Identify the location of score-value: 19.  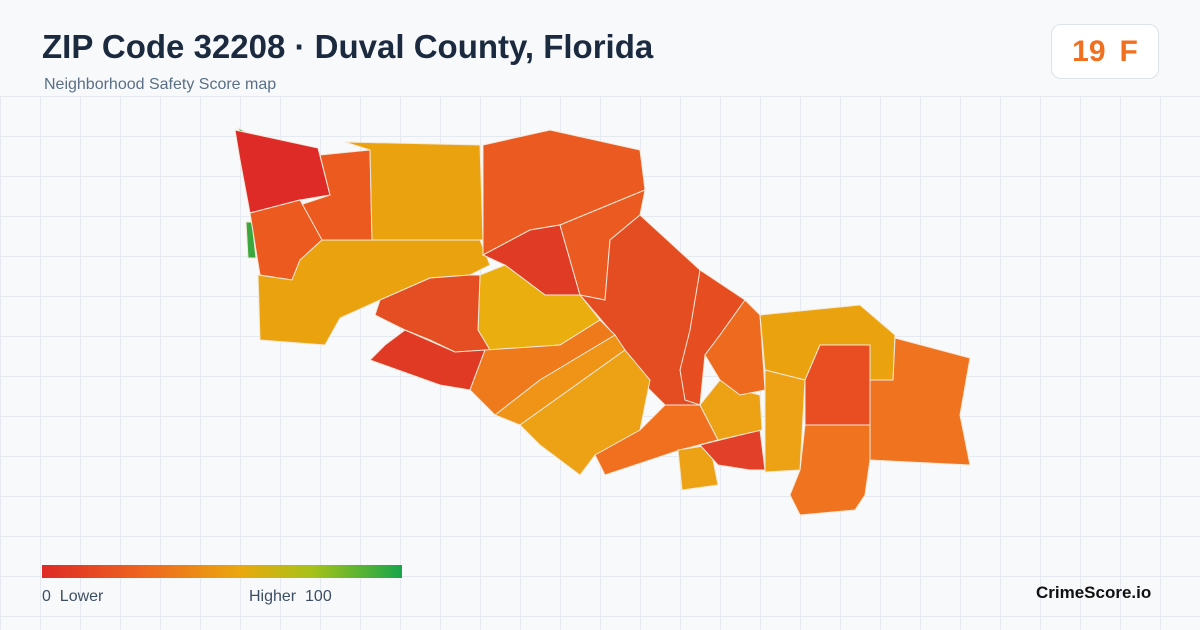
(1089, 51).